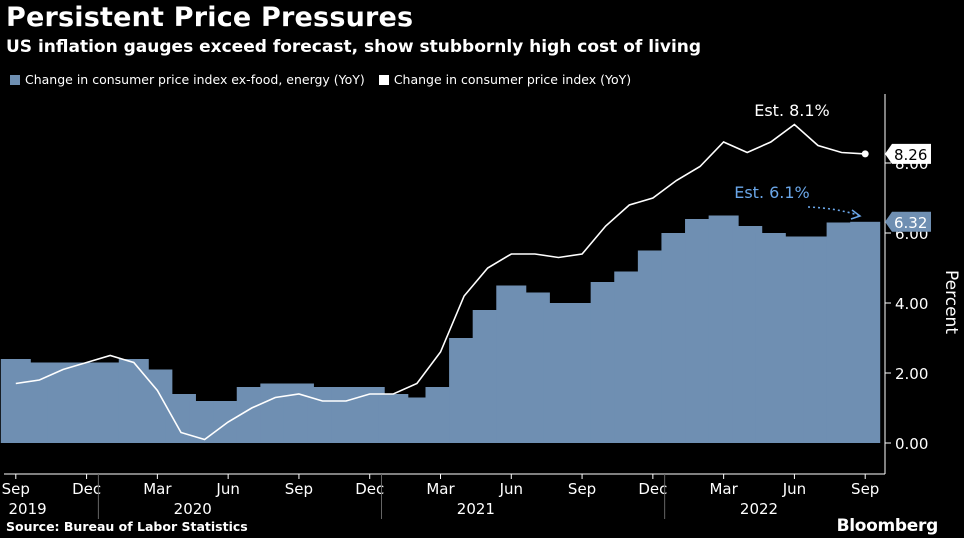 The height and width of the screenshot is (538, 964). I want to click on bar, so click(865, 332).